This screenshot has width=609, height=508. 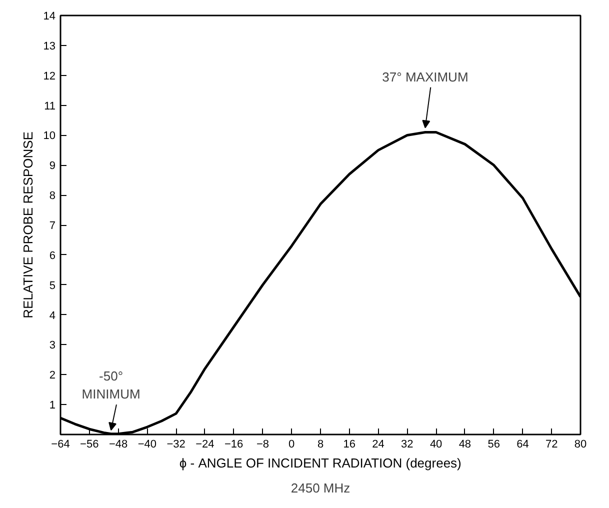 I want to click on y-axis-title: RELATIVE PROBE RESPONSE, so click(x=28, y=224).